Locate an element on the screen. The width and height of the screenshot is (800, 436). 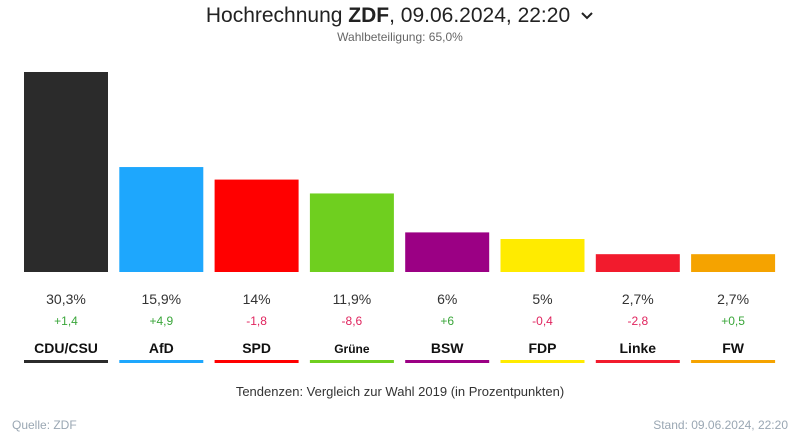
value-label: 5% is located at coordinates (542, 299).